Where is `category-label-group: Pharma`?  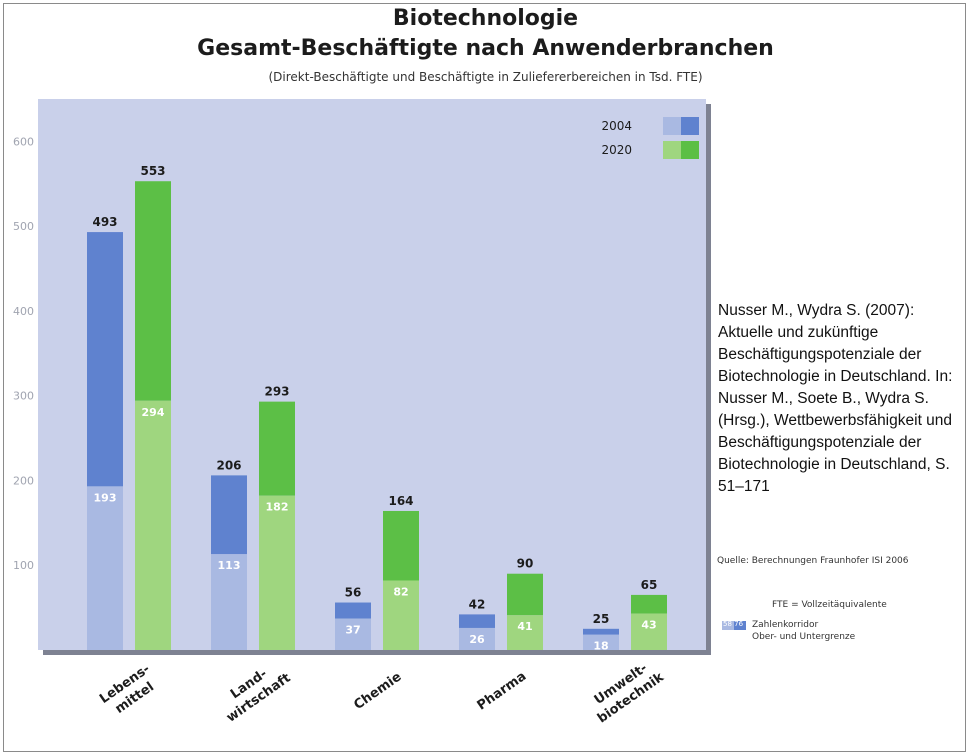 category-label-group: Pharma is located at coordinates (502, 691).